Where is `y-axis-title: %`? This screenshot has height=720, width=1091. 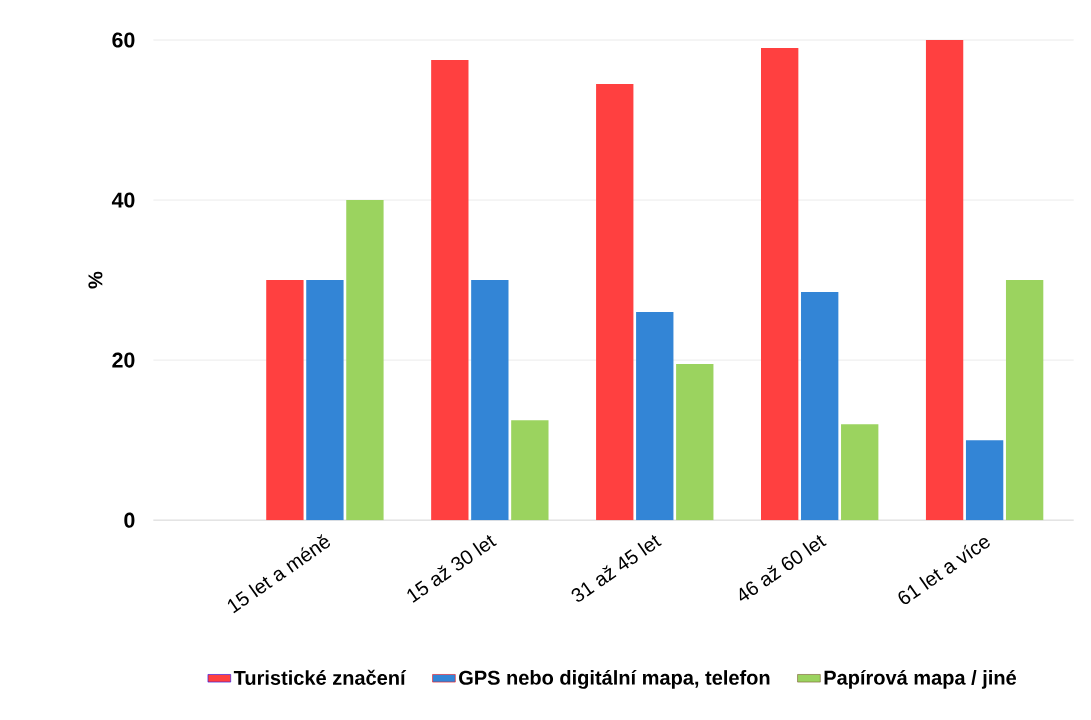
y-axis-title: % is located at coordinates (95, 280).